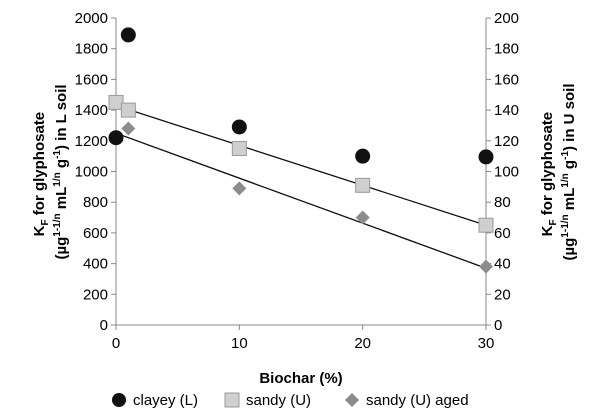  What do you see at coordinates (506, 18) in the screenshot?
I see `right-y-tick-label: 200` at bounding box center [506, 18].